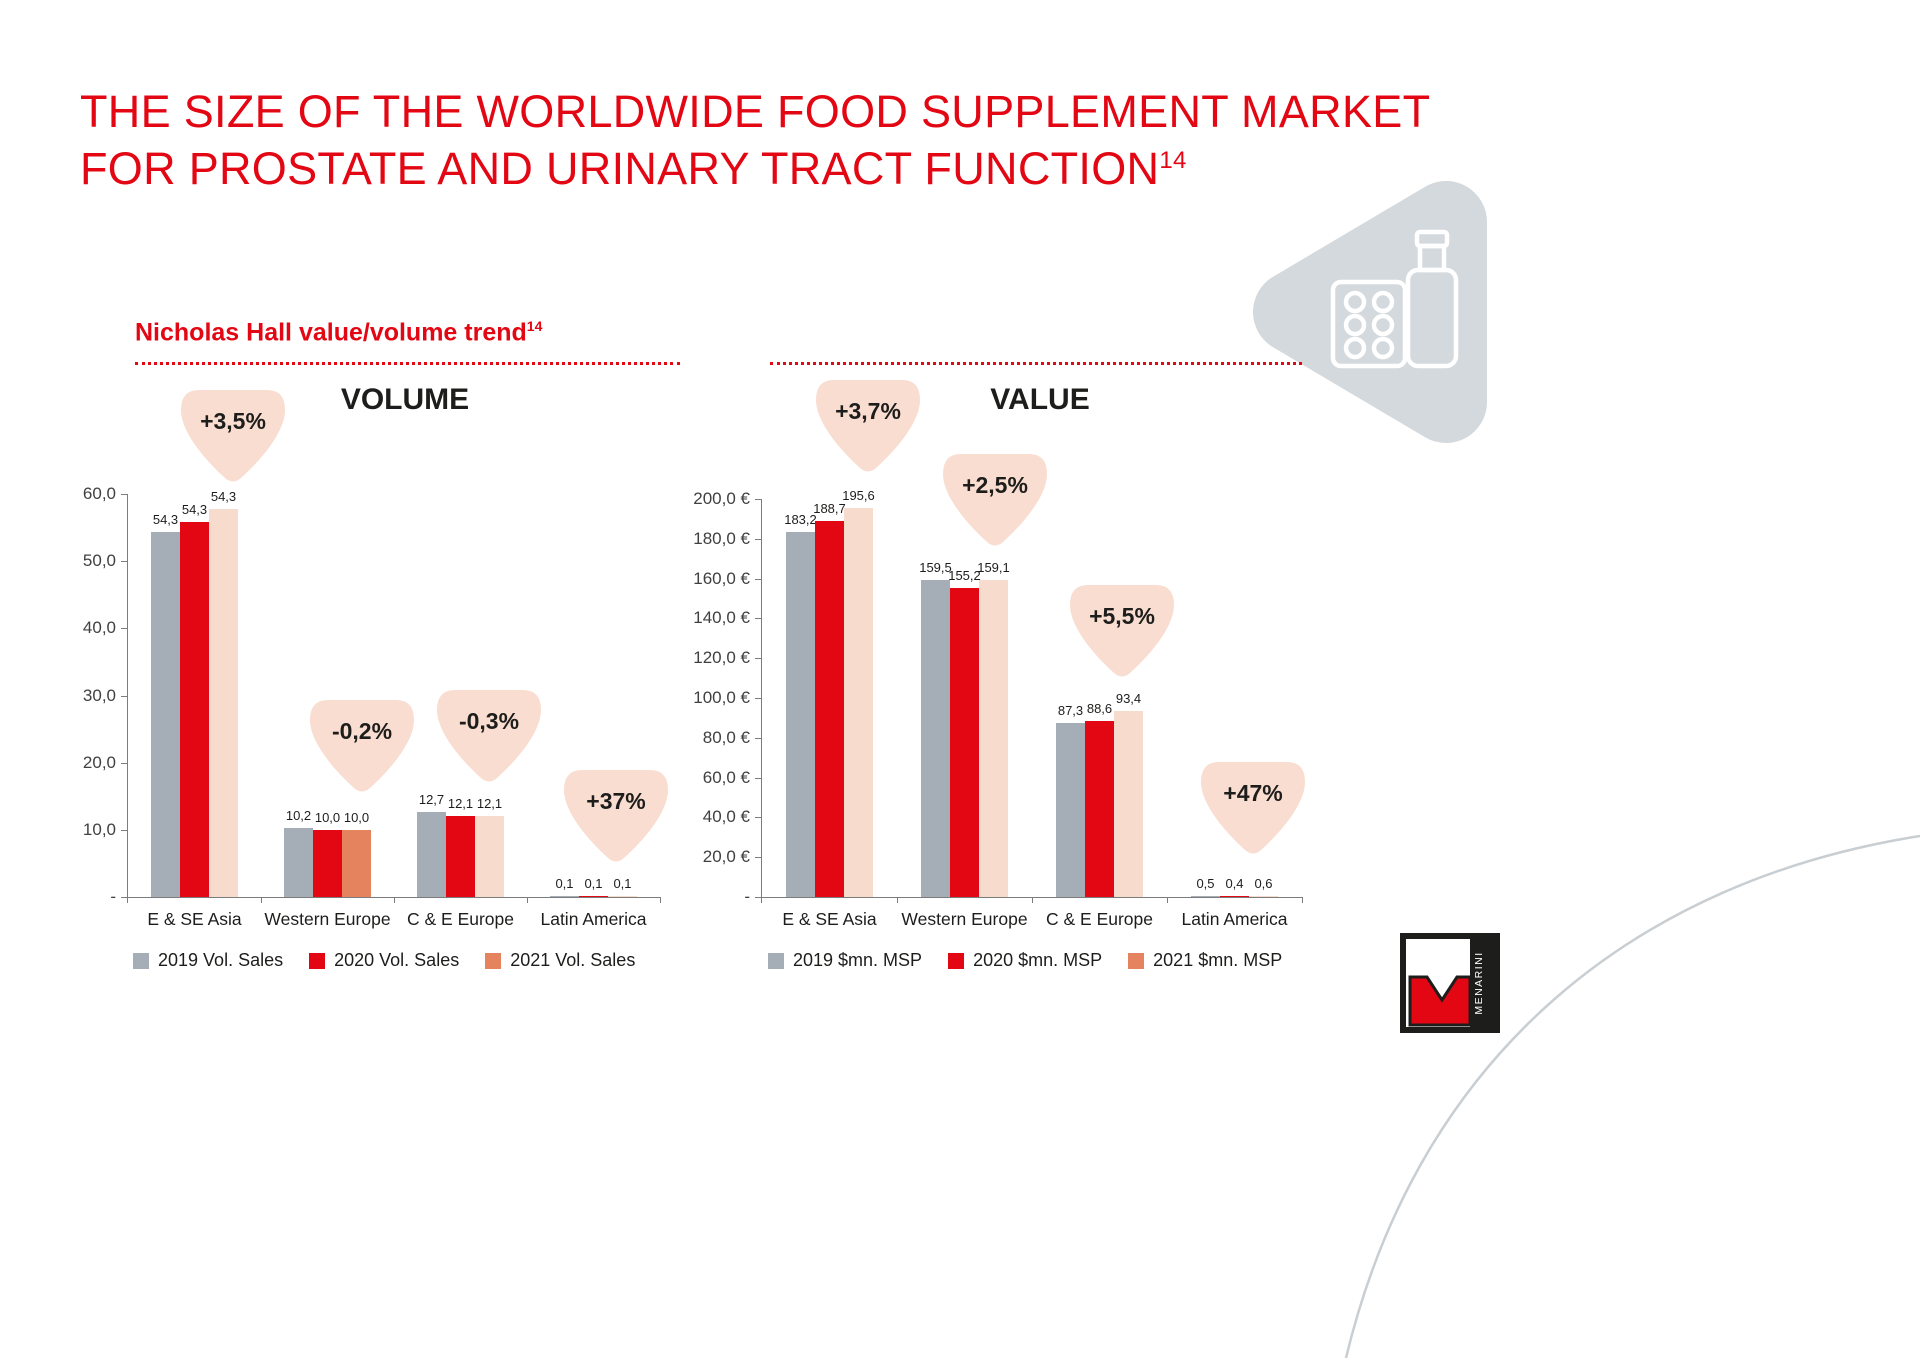 The height and width of the screenshot is (1358, 1920). I want to click on legend-label: 2021 Vol. Sales, so click(573, 960).